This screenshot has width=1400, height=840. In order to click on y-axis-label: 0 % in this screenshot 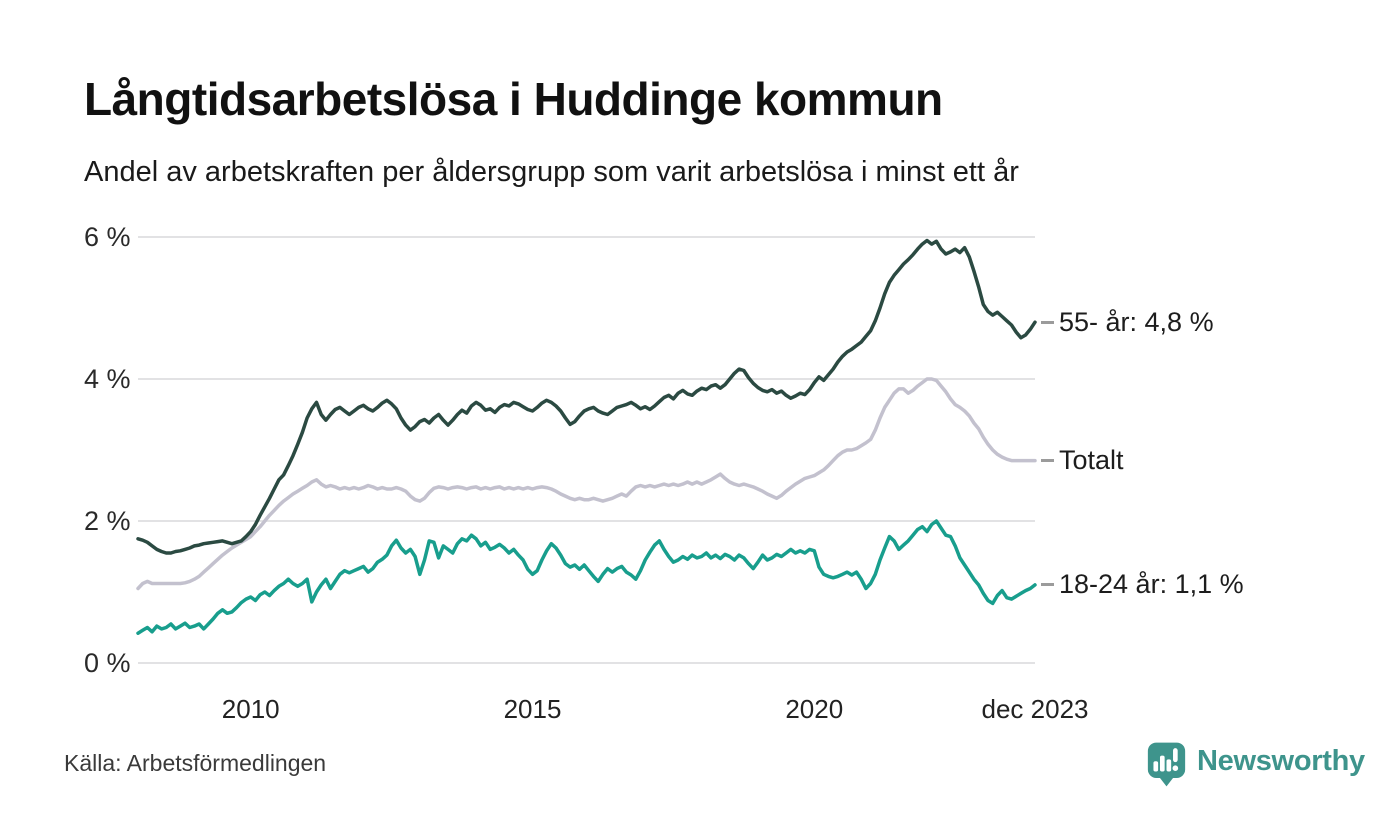, I will do `click(107, 663)`.